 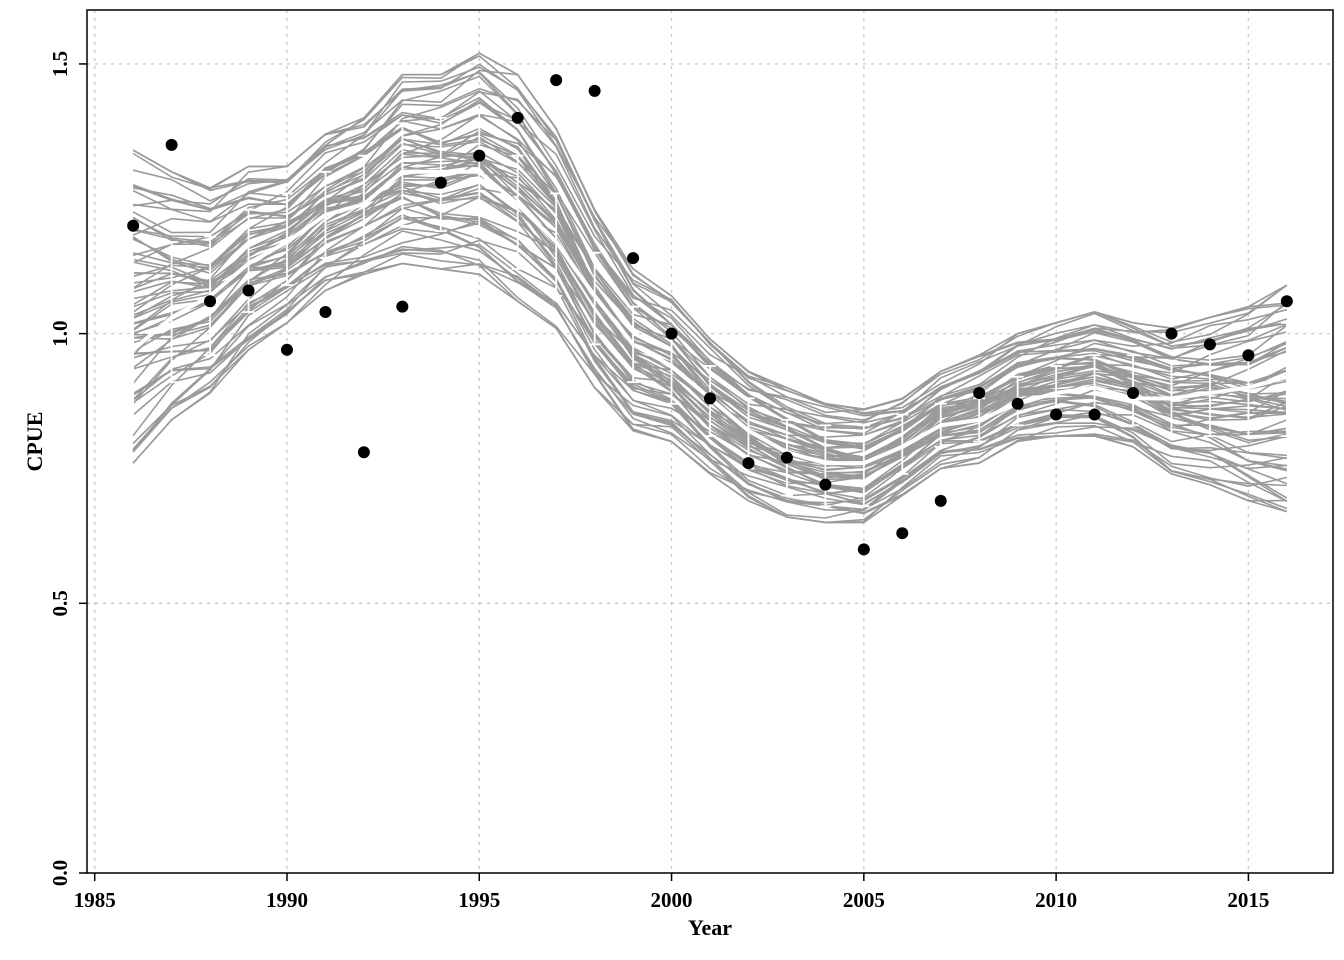 What do you see at coordinates (1248, 900) in the screenshot?
I see `x-tick-label: 2015` at bounding box center [1248, 900].